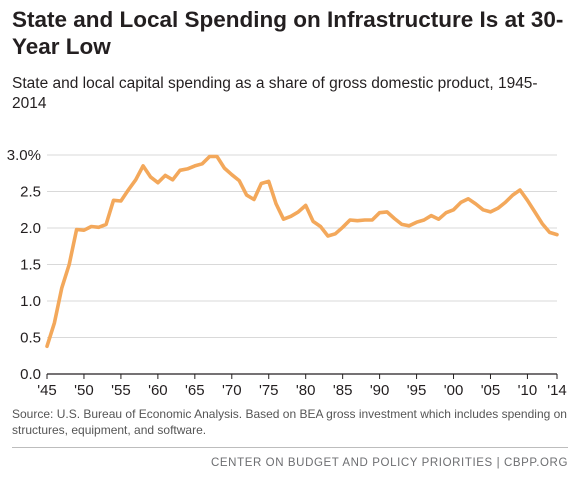  Describe the element at coordinates (30, 228) in the screenshot. I see `y-tick-label: 2.0` at that location.